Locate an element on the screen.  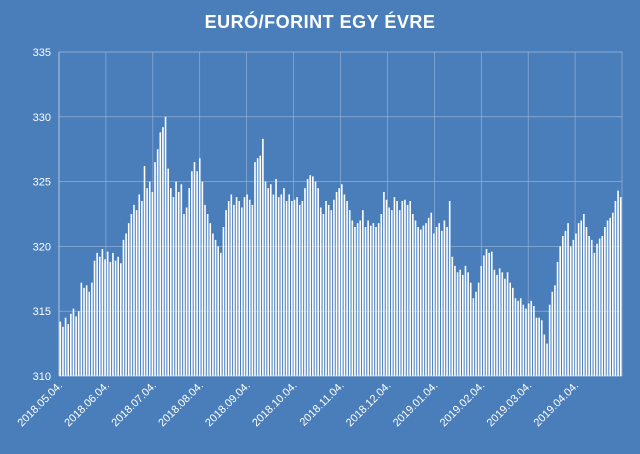
x-tick-label: 2018.10.04. is located at coordinates (275, 405).